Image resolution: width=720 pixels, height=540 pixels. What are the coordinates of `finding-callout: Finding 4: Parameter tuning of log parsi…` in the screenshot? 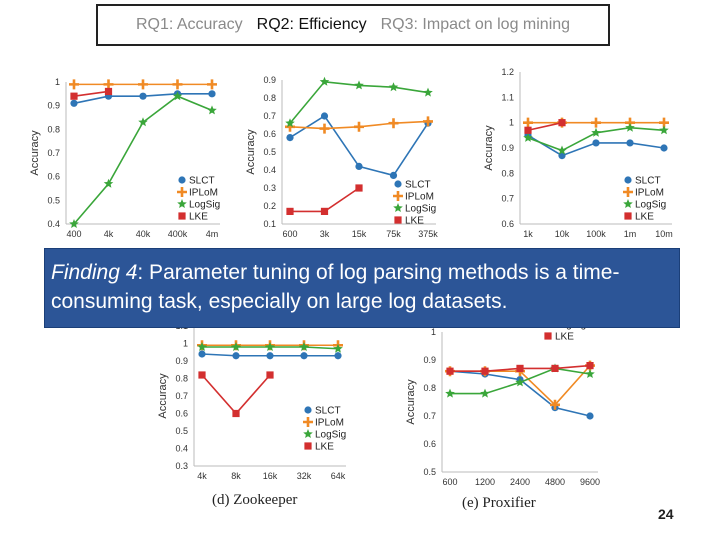 It's located at (362, 288).